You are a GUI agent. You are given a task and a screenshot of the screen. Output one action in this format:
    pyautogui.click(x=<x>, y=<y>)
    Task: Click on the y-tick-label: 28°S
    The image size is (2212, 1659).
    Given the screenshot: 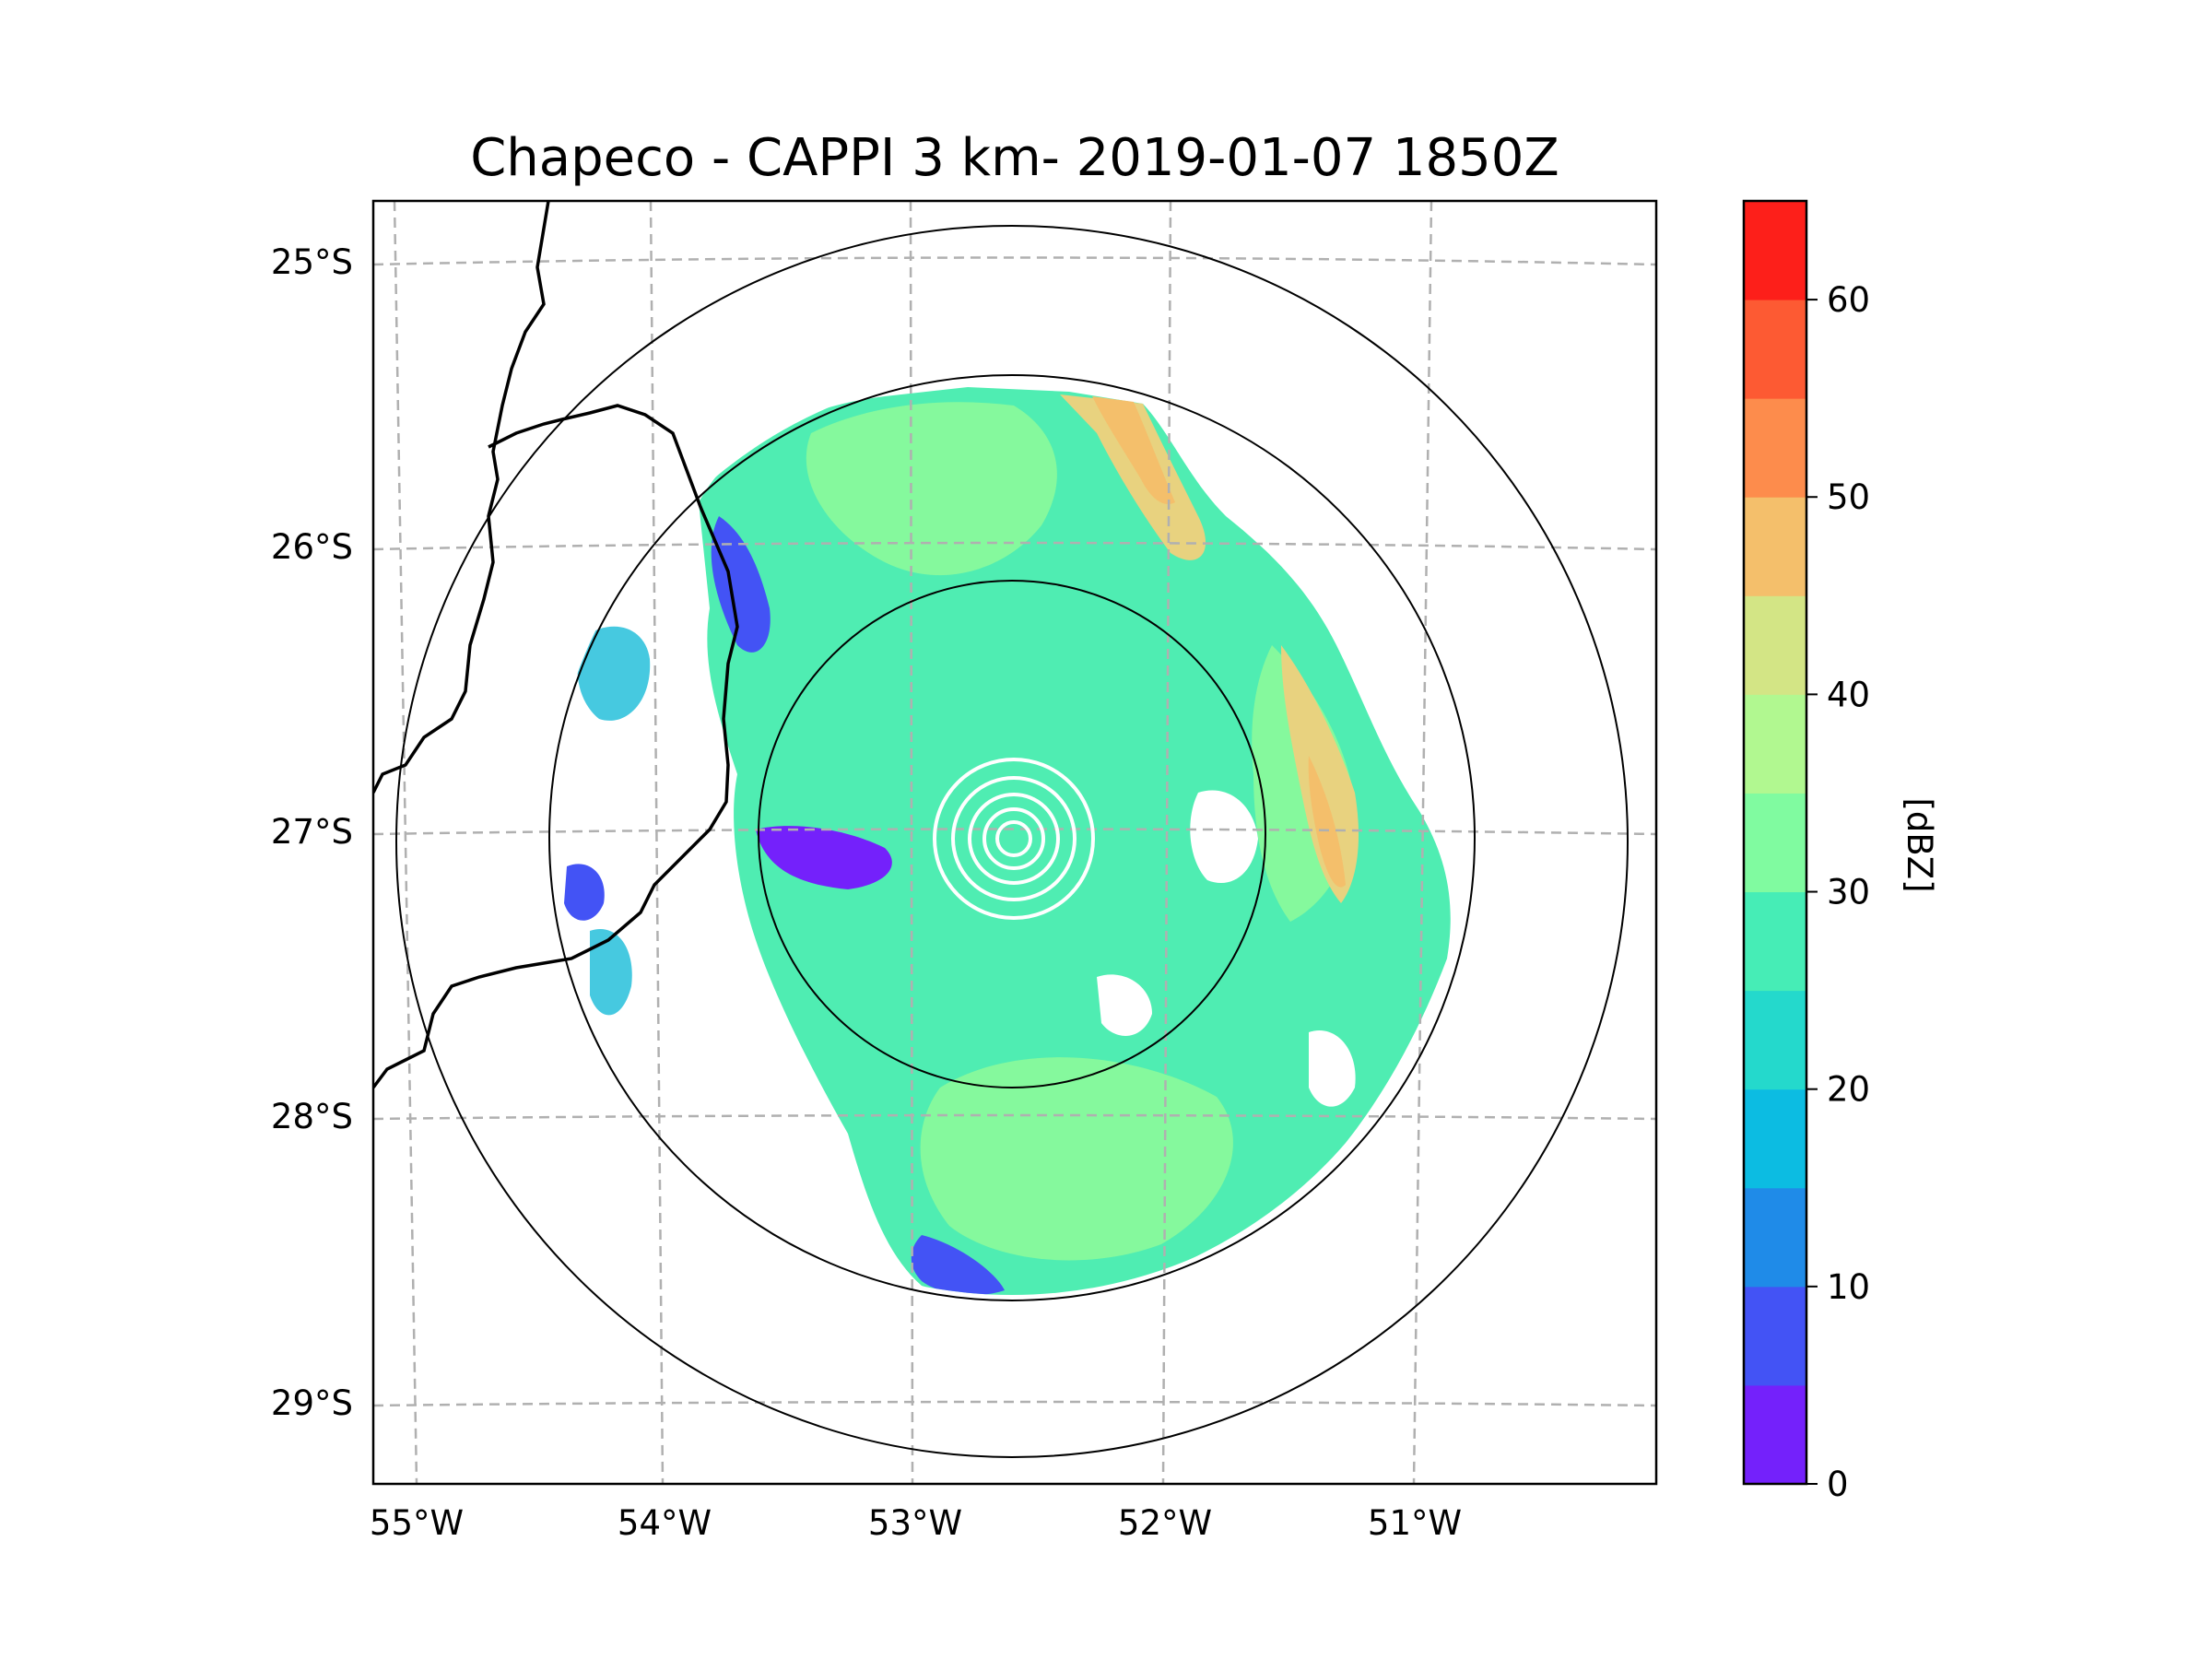 What is the action you would take?
    pyautogui.click(x=312, y=1116)
    